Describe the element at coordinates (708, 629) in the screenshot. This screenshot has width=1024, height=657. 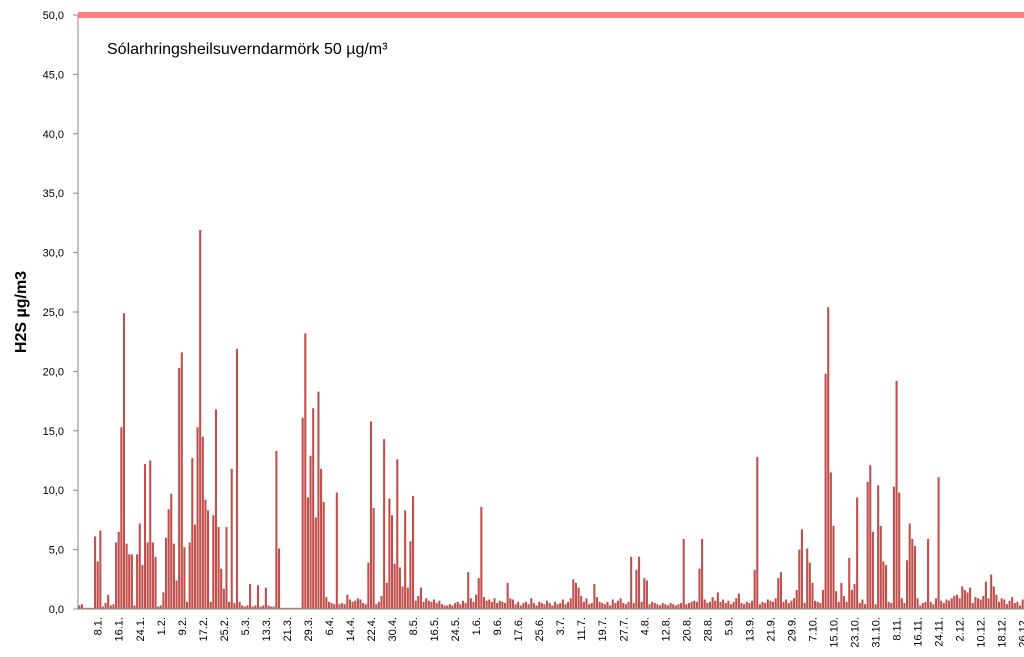
I see `x-tick-label: 28.8.` at that location.